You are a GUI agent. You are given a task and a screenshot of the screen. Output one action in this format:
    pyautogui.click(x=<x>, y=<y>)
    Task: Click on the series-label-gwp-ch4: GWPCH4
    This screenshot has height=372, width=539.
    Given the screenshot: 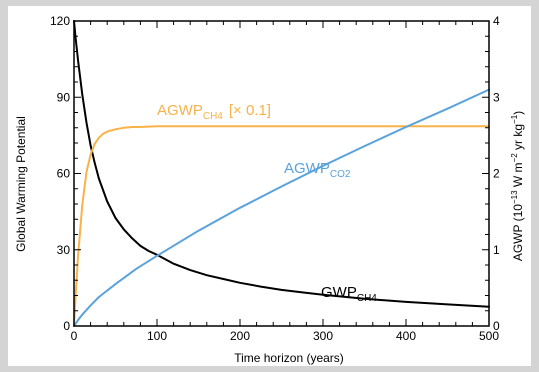 What is the action you would take?
    pyautogui.click(x=349, y=294)
    